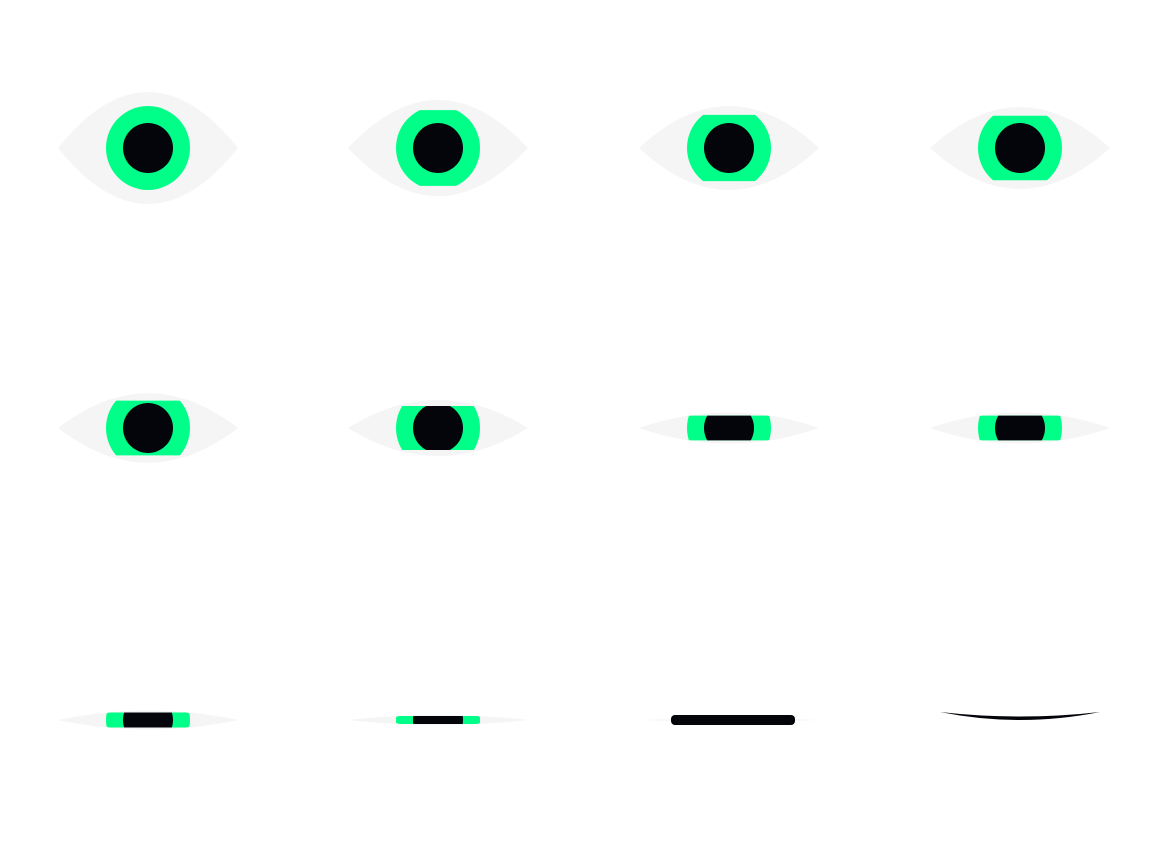 The height and width of the screenshot is (864, 1152). Describe the element at coordinates (733, 720) in the screenshot. I see `eyelid-slit` at that location.